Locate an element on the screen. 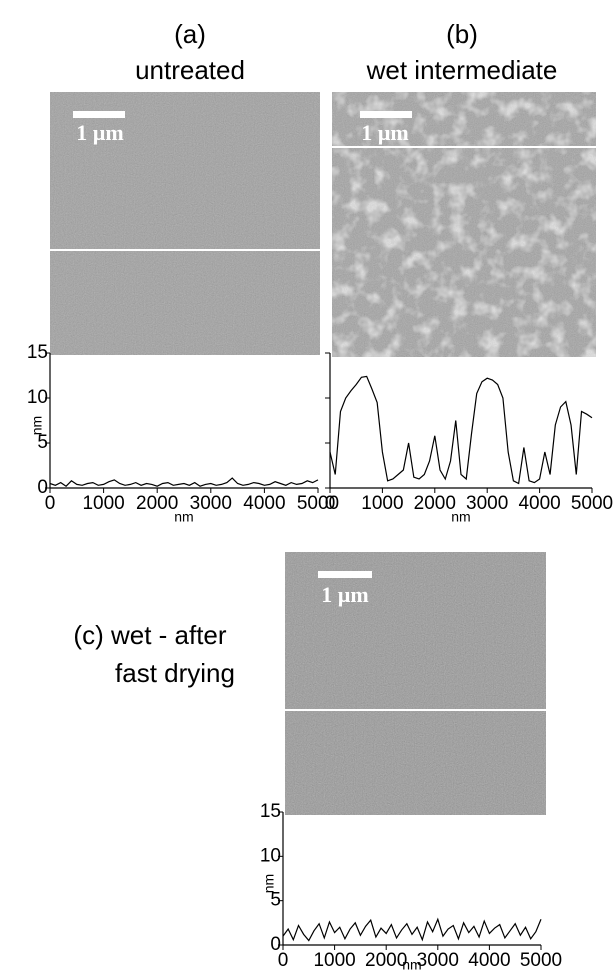 The width and height of the screenshot is (616, 971). panel-caption: wet intermediate is located at coordinates (462, 70).